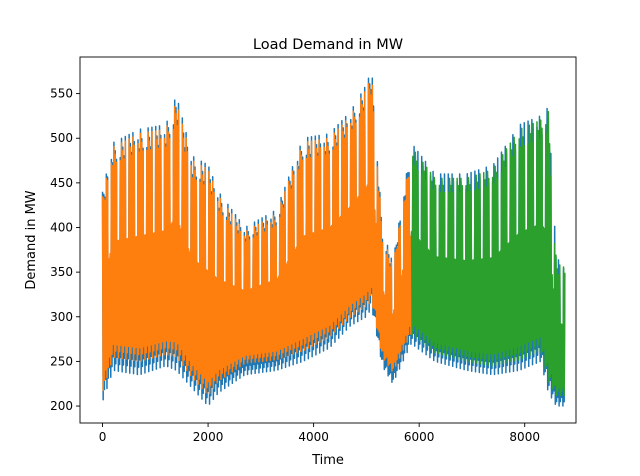 This screenshot has height=476, width=640. I want to click on y-tick-label: 300, so click(61, 317).